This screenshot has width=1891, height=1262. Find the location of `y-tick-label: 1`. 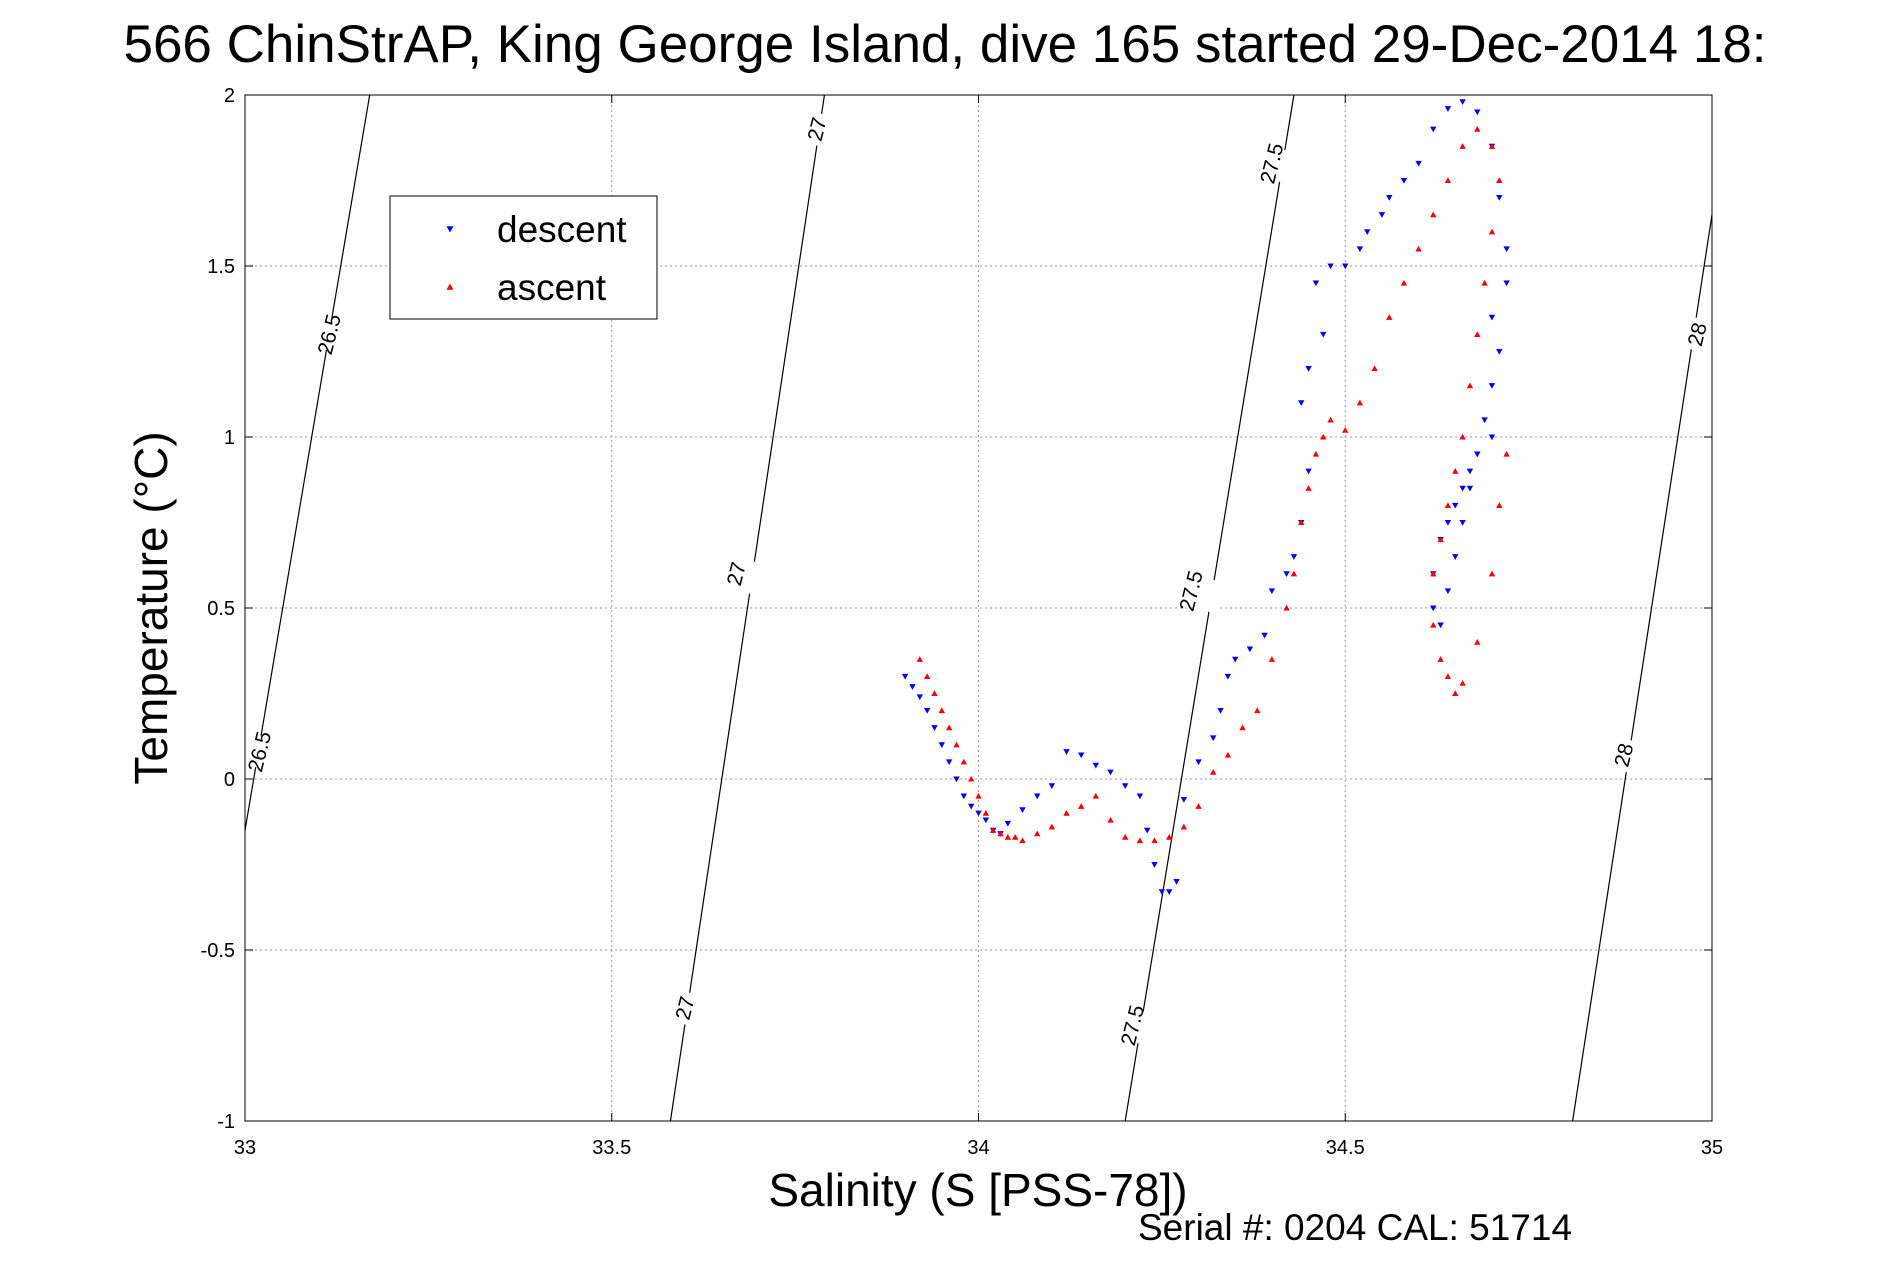

y-tick-label: 1 is located at coordinates (229, 438).